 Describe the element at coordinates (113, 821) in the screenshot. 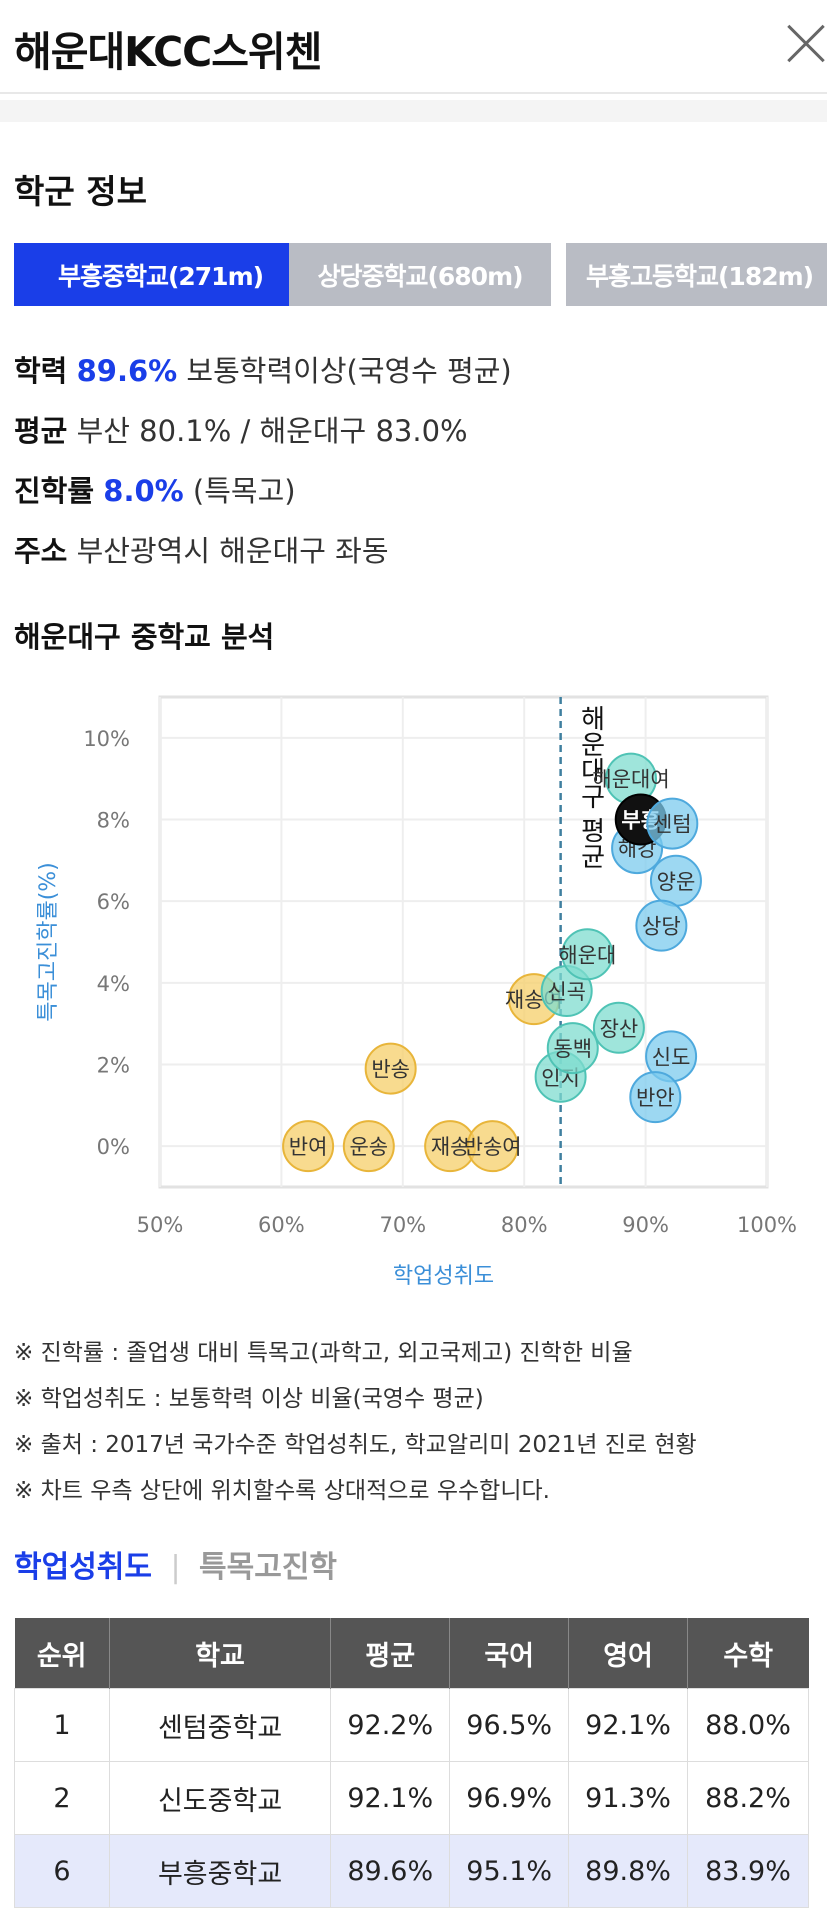

I see `y-tick-label: 8%` at that location.